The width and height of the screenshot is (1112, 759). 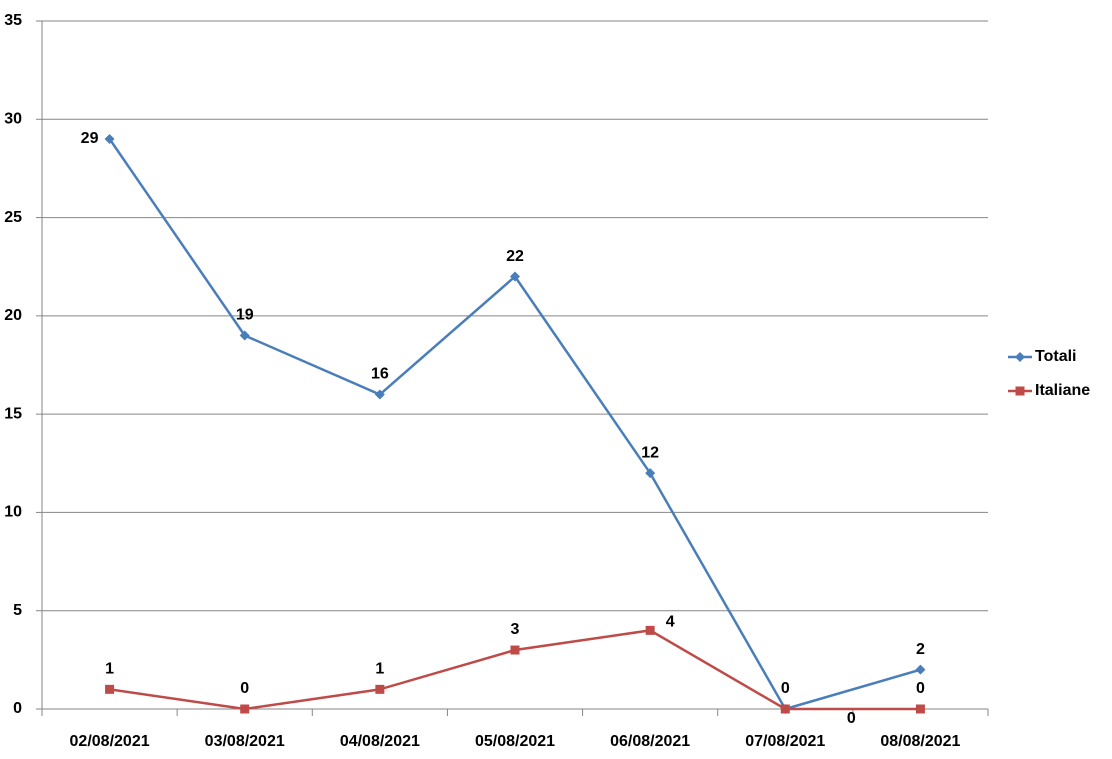 I want to click on data-label: 3, so click(x=515, y=629).